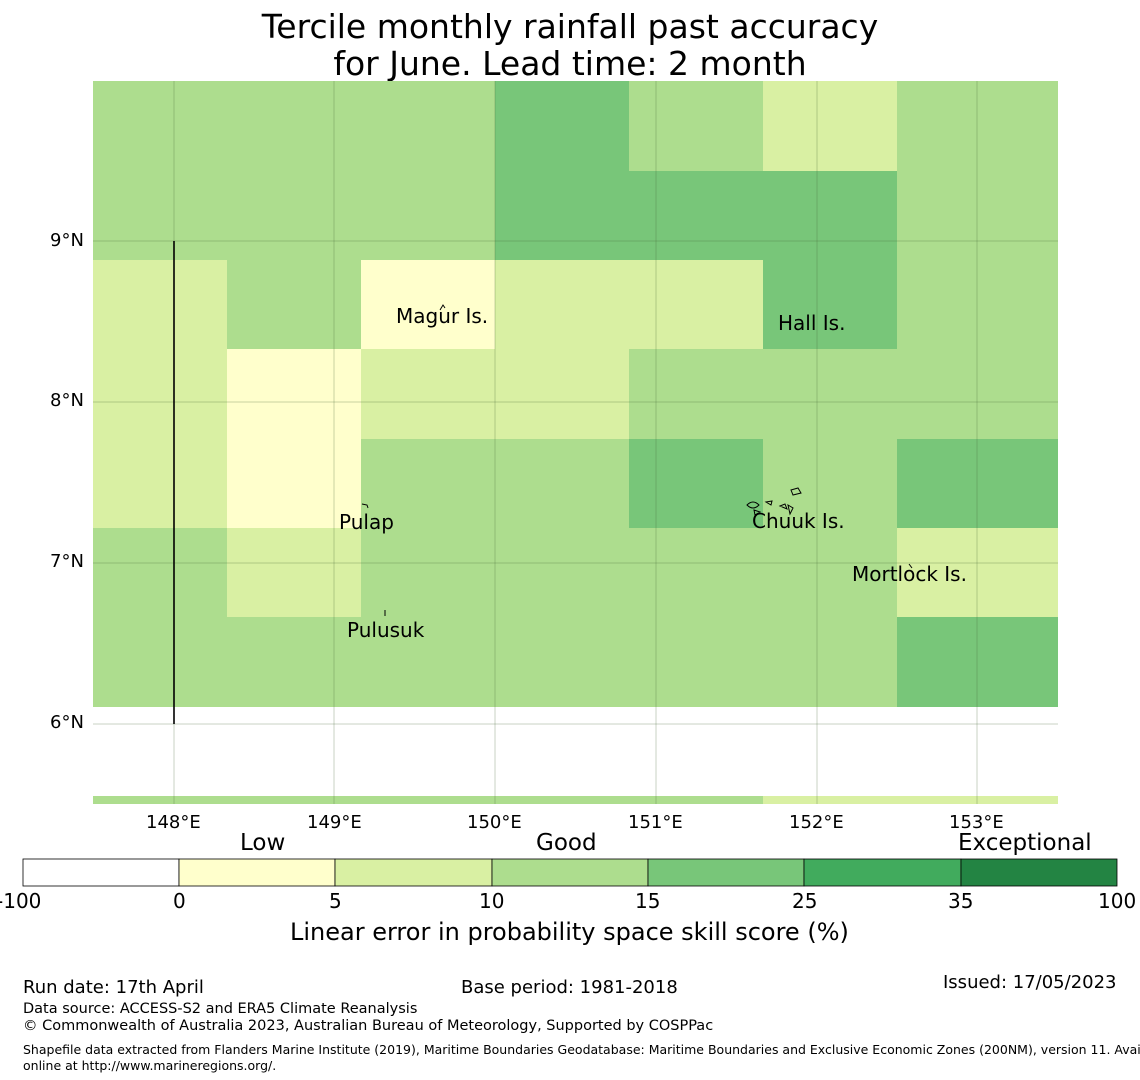  Describe the element at coordinates (569, 987) in the screenshot. I see `base-period: Base period: 1981-2018` at that location.